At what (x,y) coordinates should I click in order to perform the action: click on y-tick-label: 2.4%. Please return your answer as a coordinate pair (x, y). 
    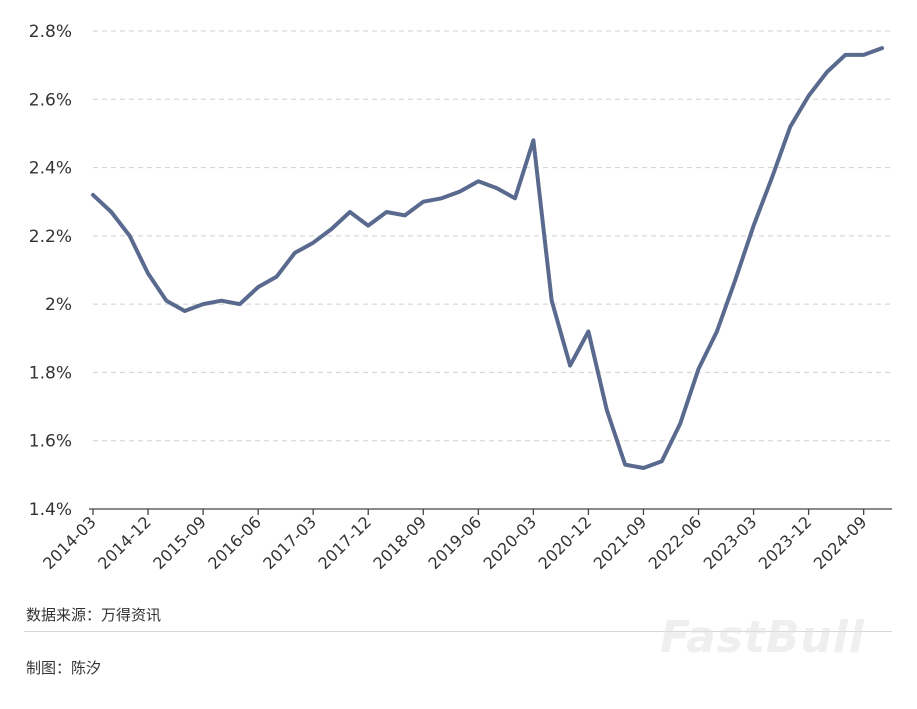
    Looking at the image, I should click on (50, 169).